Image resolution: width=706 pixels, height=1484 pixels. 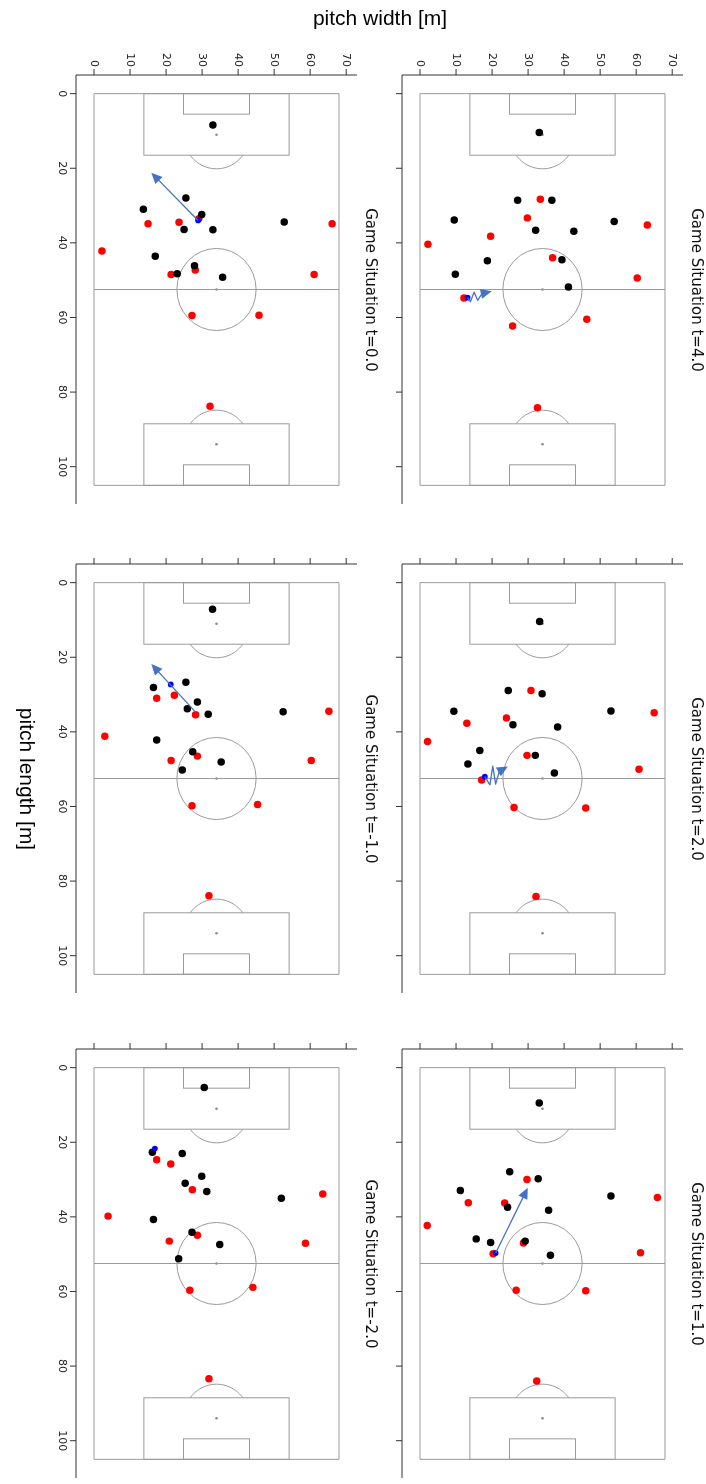 I want to click on y-axis-title: pitch length [m], so click(x=27, y=779).